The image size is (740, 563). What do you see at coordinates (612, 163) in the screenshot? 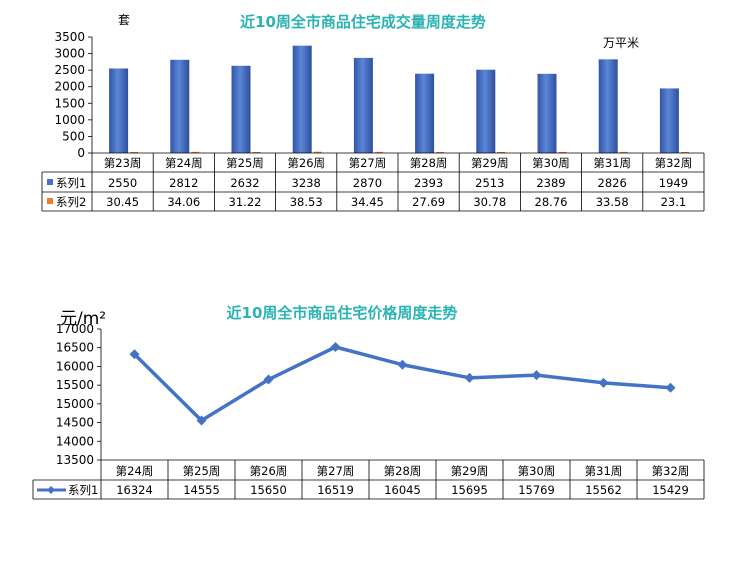
I see `volume-x-tick-label: 第31周` at bounding box center [612, 163].